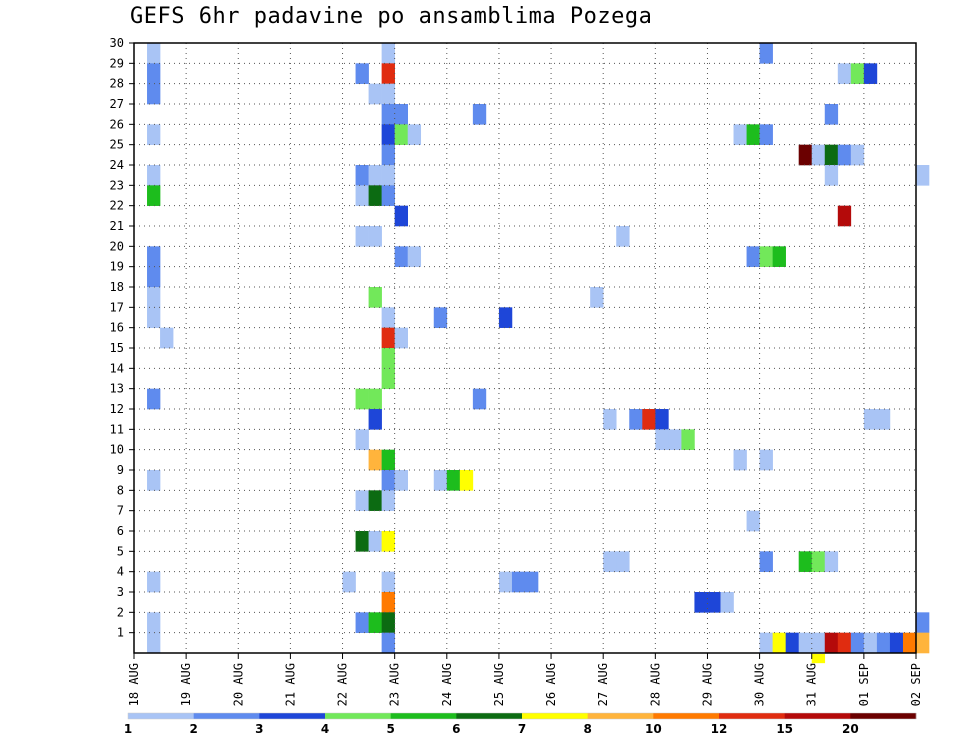 The image size is (960, 742). I want to click on y-tick-label: 12, so click(117, 409).